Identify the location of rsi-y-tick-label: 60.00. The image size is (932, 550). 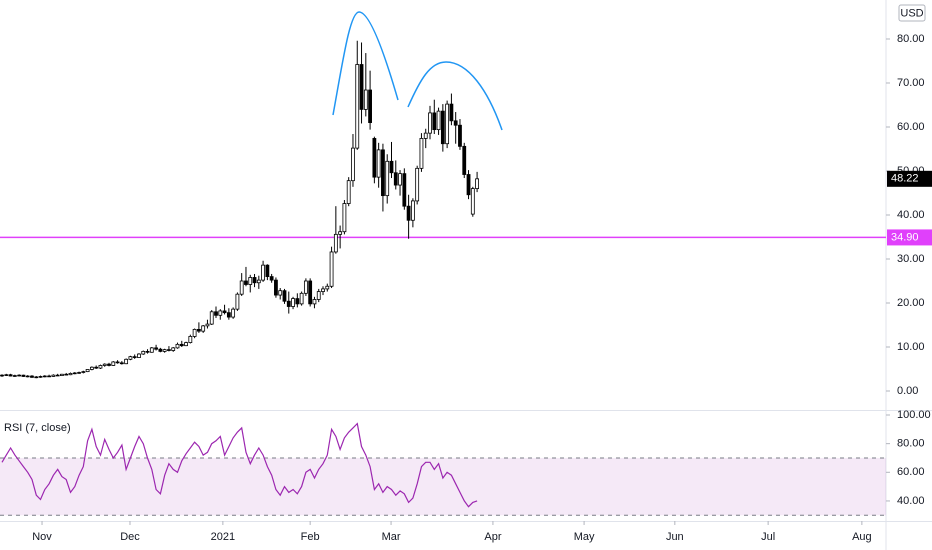
(911, 472).